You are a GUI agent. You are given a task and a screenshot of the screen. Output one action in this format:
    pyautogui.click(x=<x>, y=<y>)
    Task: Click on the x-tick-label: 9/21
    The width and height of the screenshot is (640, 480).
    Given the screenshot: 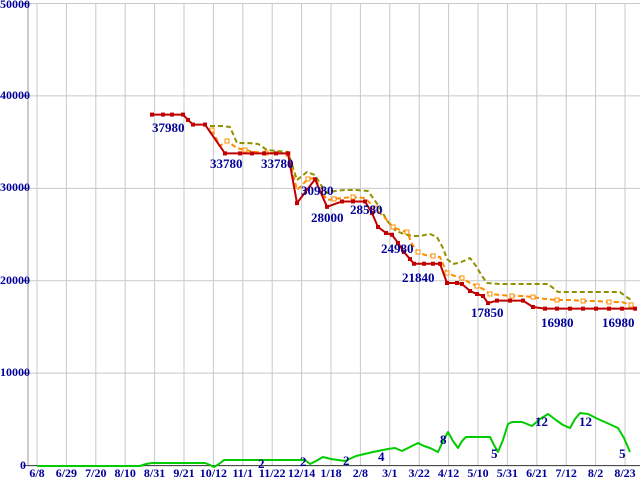 What is the action you would take?
    pyautogui.click(x=184, y=473)
    